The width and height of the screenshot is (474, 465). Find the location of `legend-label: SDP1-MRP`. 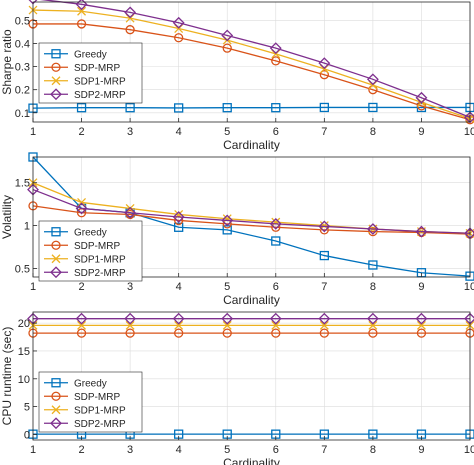

legend-label: SDP1-MRP is located at coordinates (100, 81).